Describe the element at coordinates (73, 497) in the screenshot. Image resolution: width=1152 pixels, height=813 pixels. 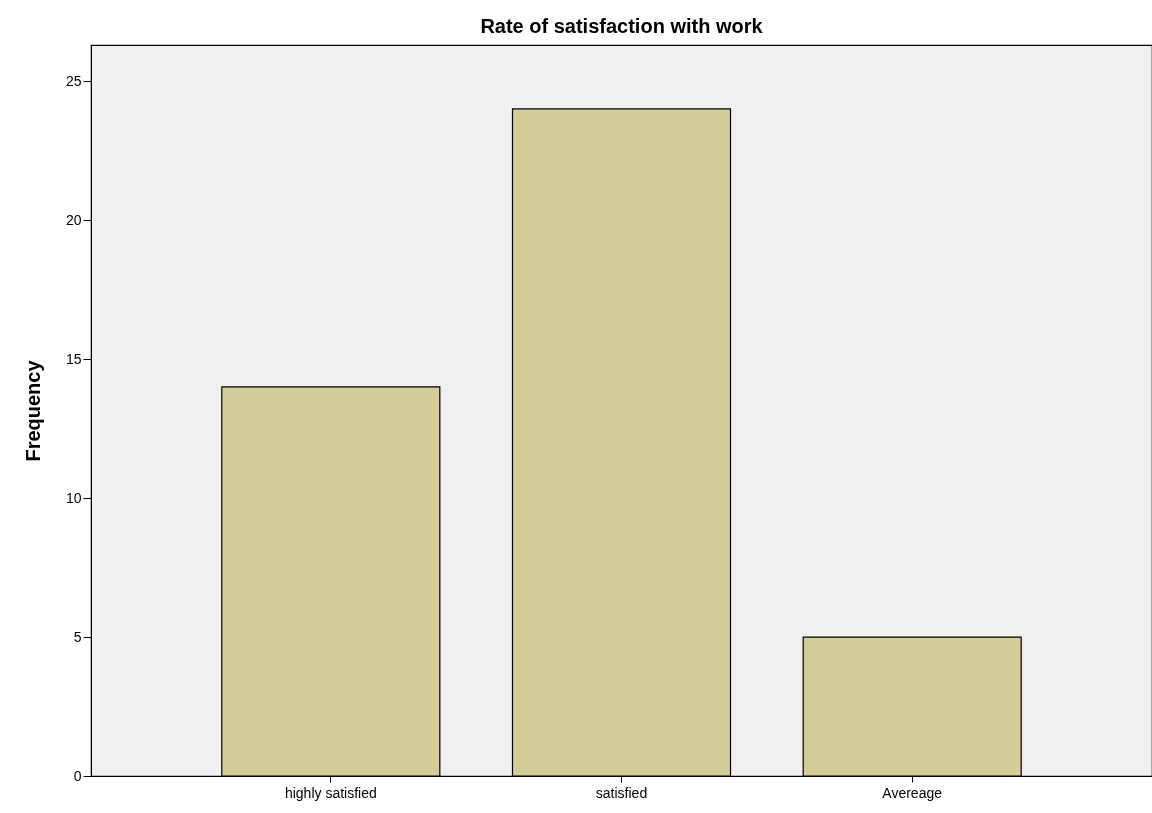
I see `y-tick-label: 10` at that location.